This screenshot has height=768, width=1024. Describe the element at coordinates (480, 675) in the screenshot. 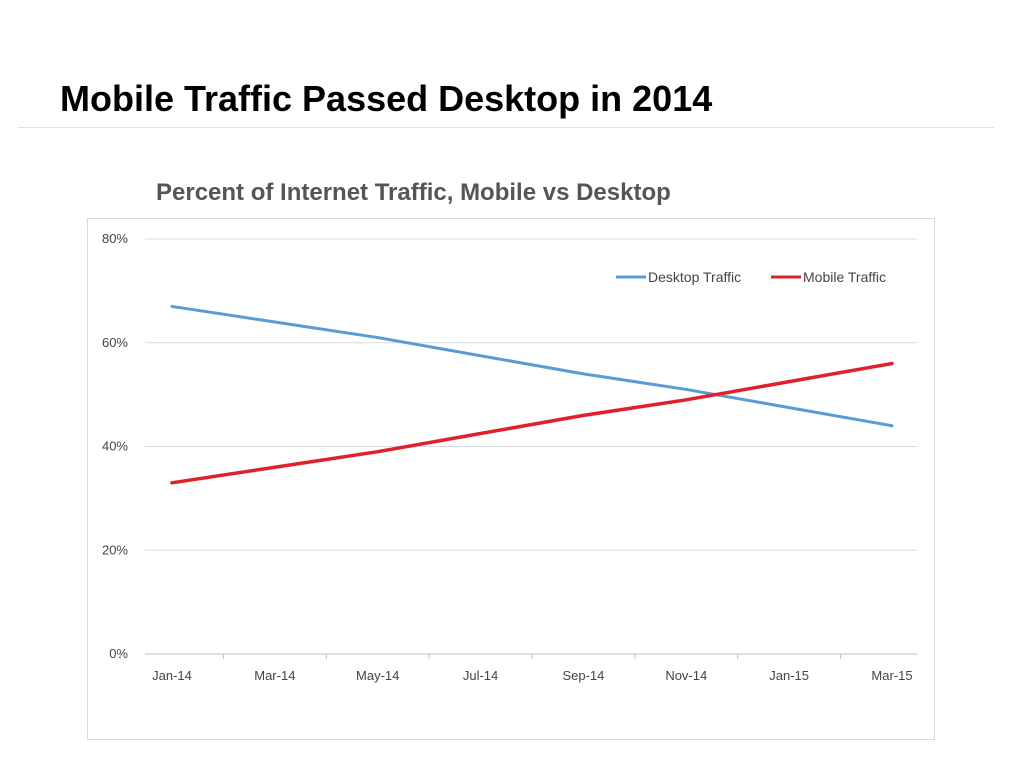

I see `x-tick-label: Jul-14` at that location.